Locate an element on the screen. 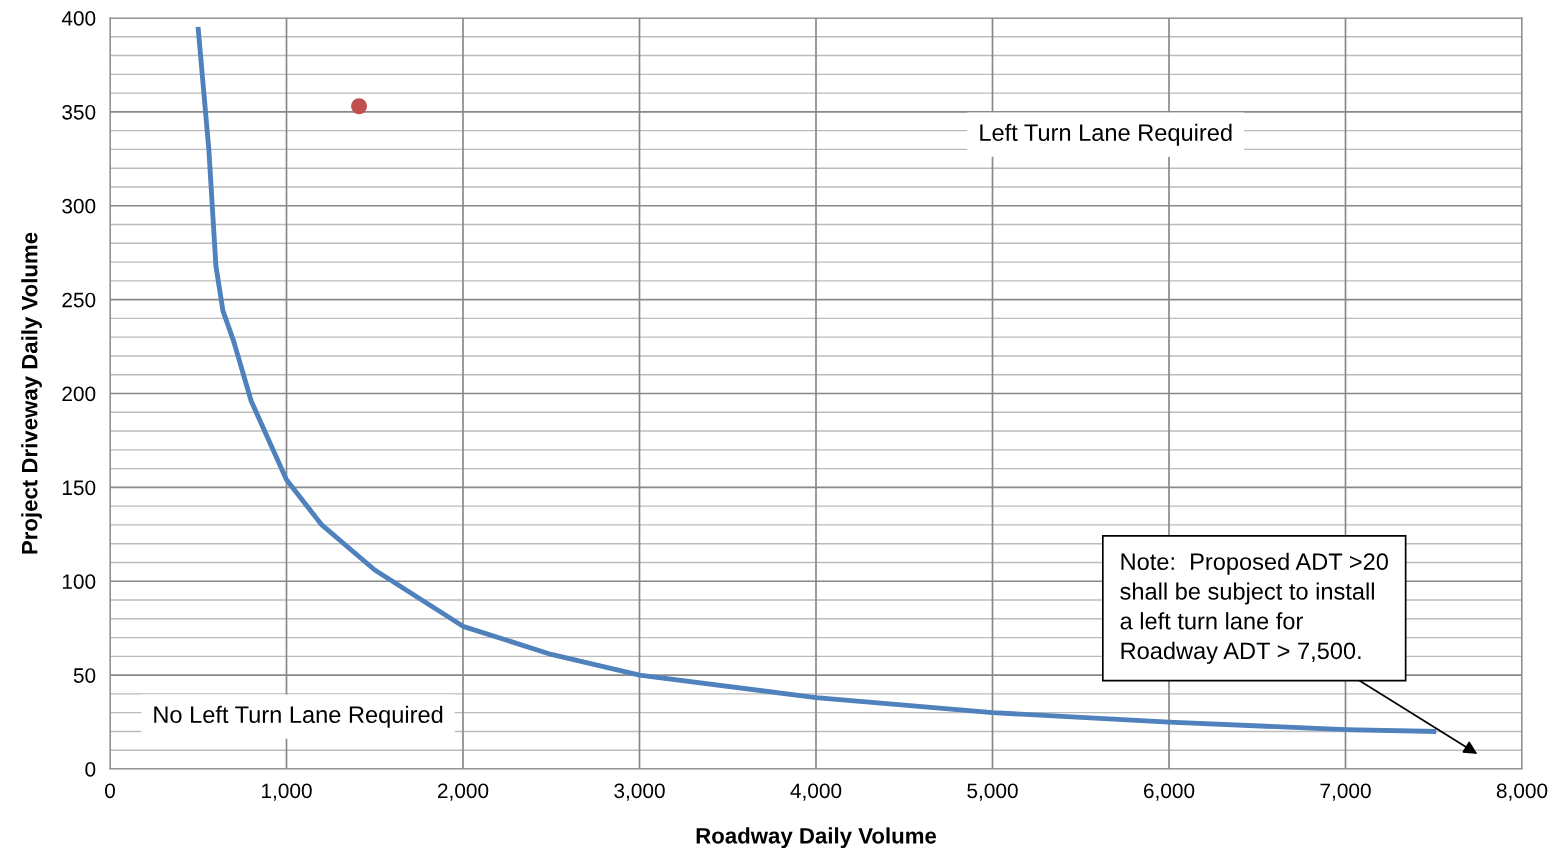 This screenshot has width=1564, height=860. y-tick-label: 150 is located at coordinates (79, 488).